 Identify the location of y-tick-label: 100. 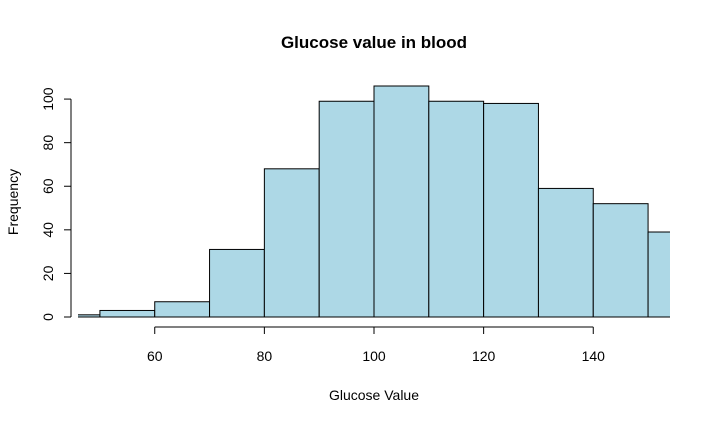
(48, 99).